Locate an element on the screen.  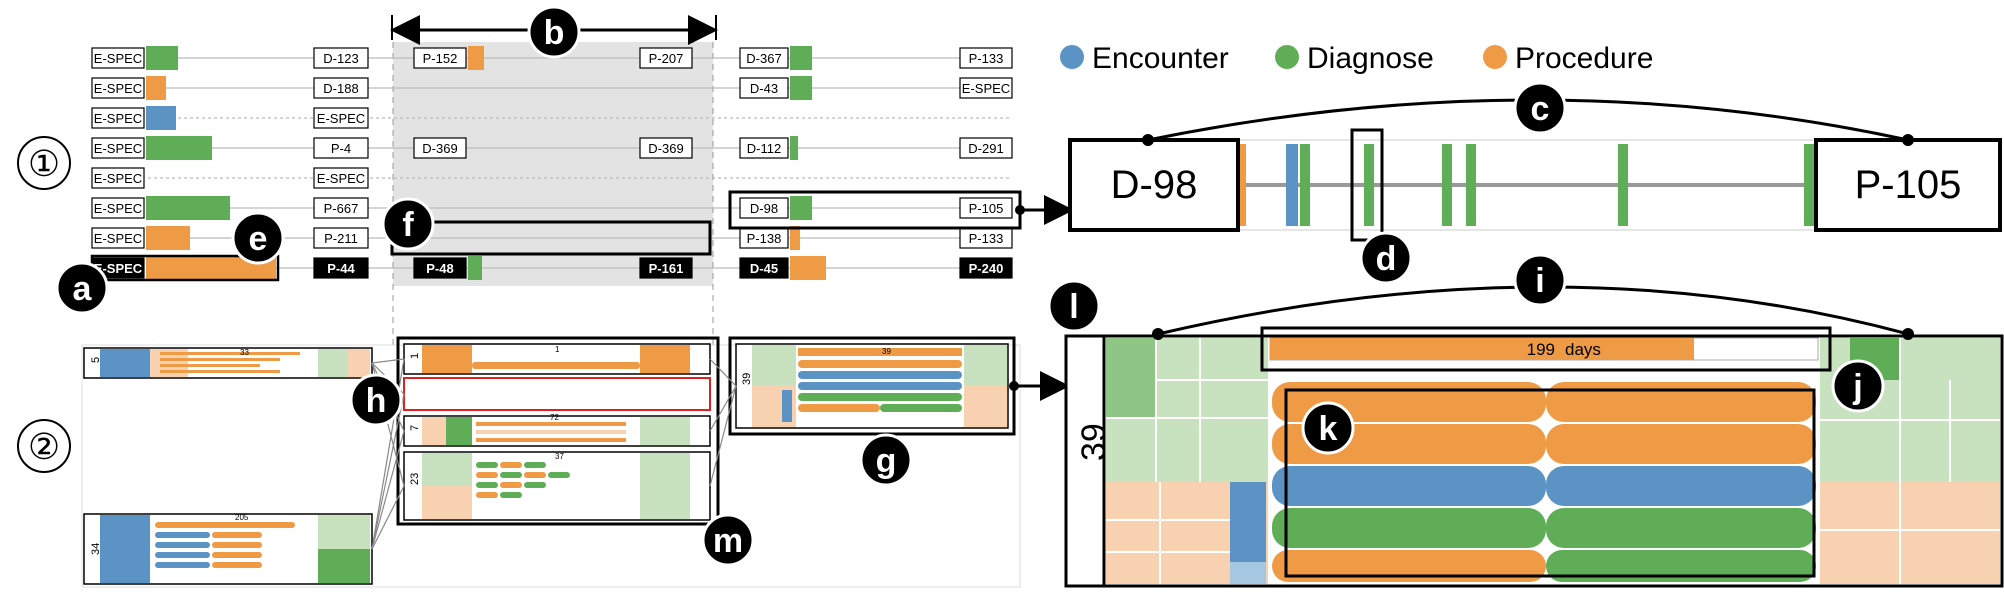
callout-letter: h is located at coordinates (376, 401).